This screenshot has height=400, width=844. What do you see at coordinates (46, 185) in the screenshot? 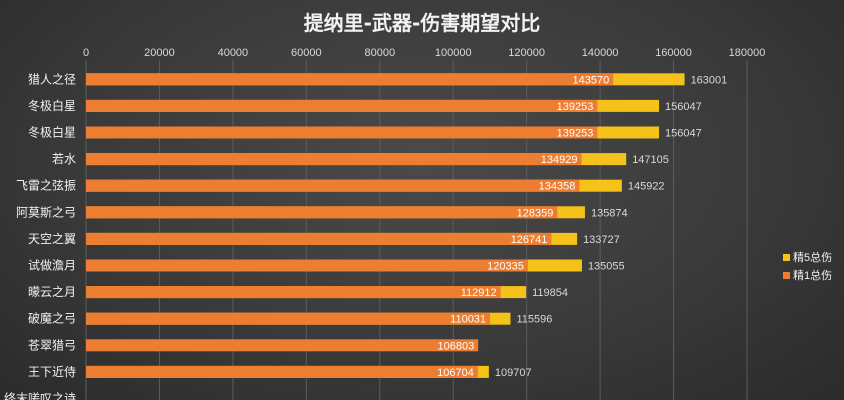
I see `category-label: 飞雷之弦振` at bounding box center [46, 185].